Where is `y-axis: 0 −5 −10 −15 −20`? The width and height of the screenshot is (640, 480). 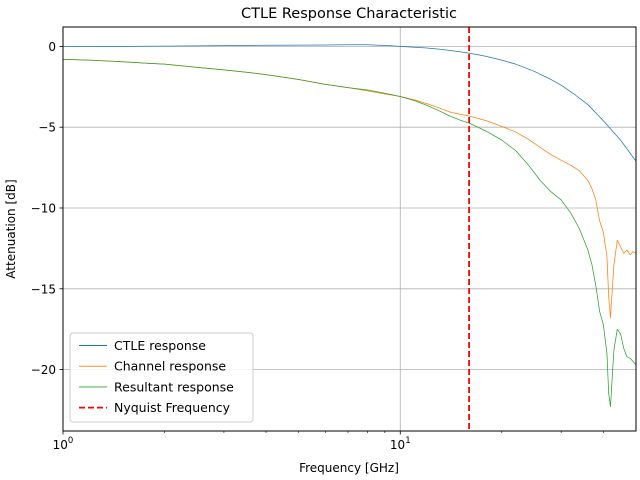 y-axis: 0 −5 −10 −15 −20 is located at coordinates (47, 208).